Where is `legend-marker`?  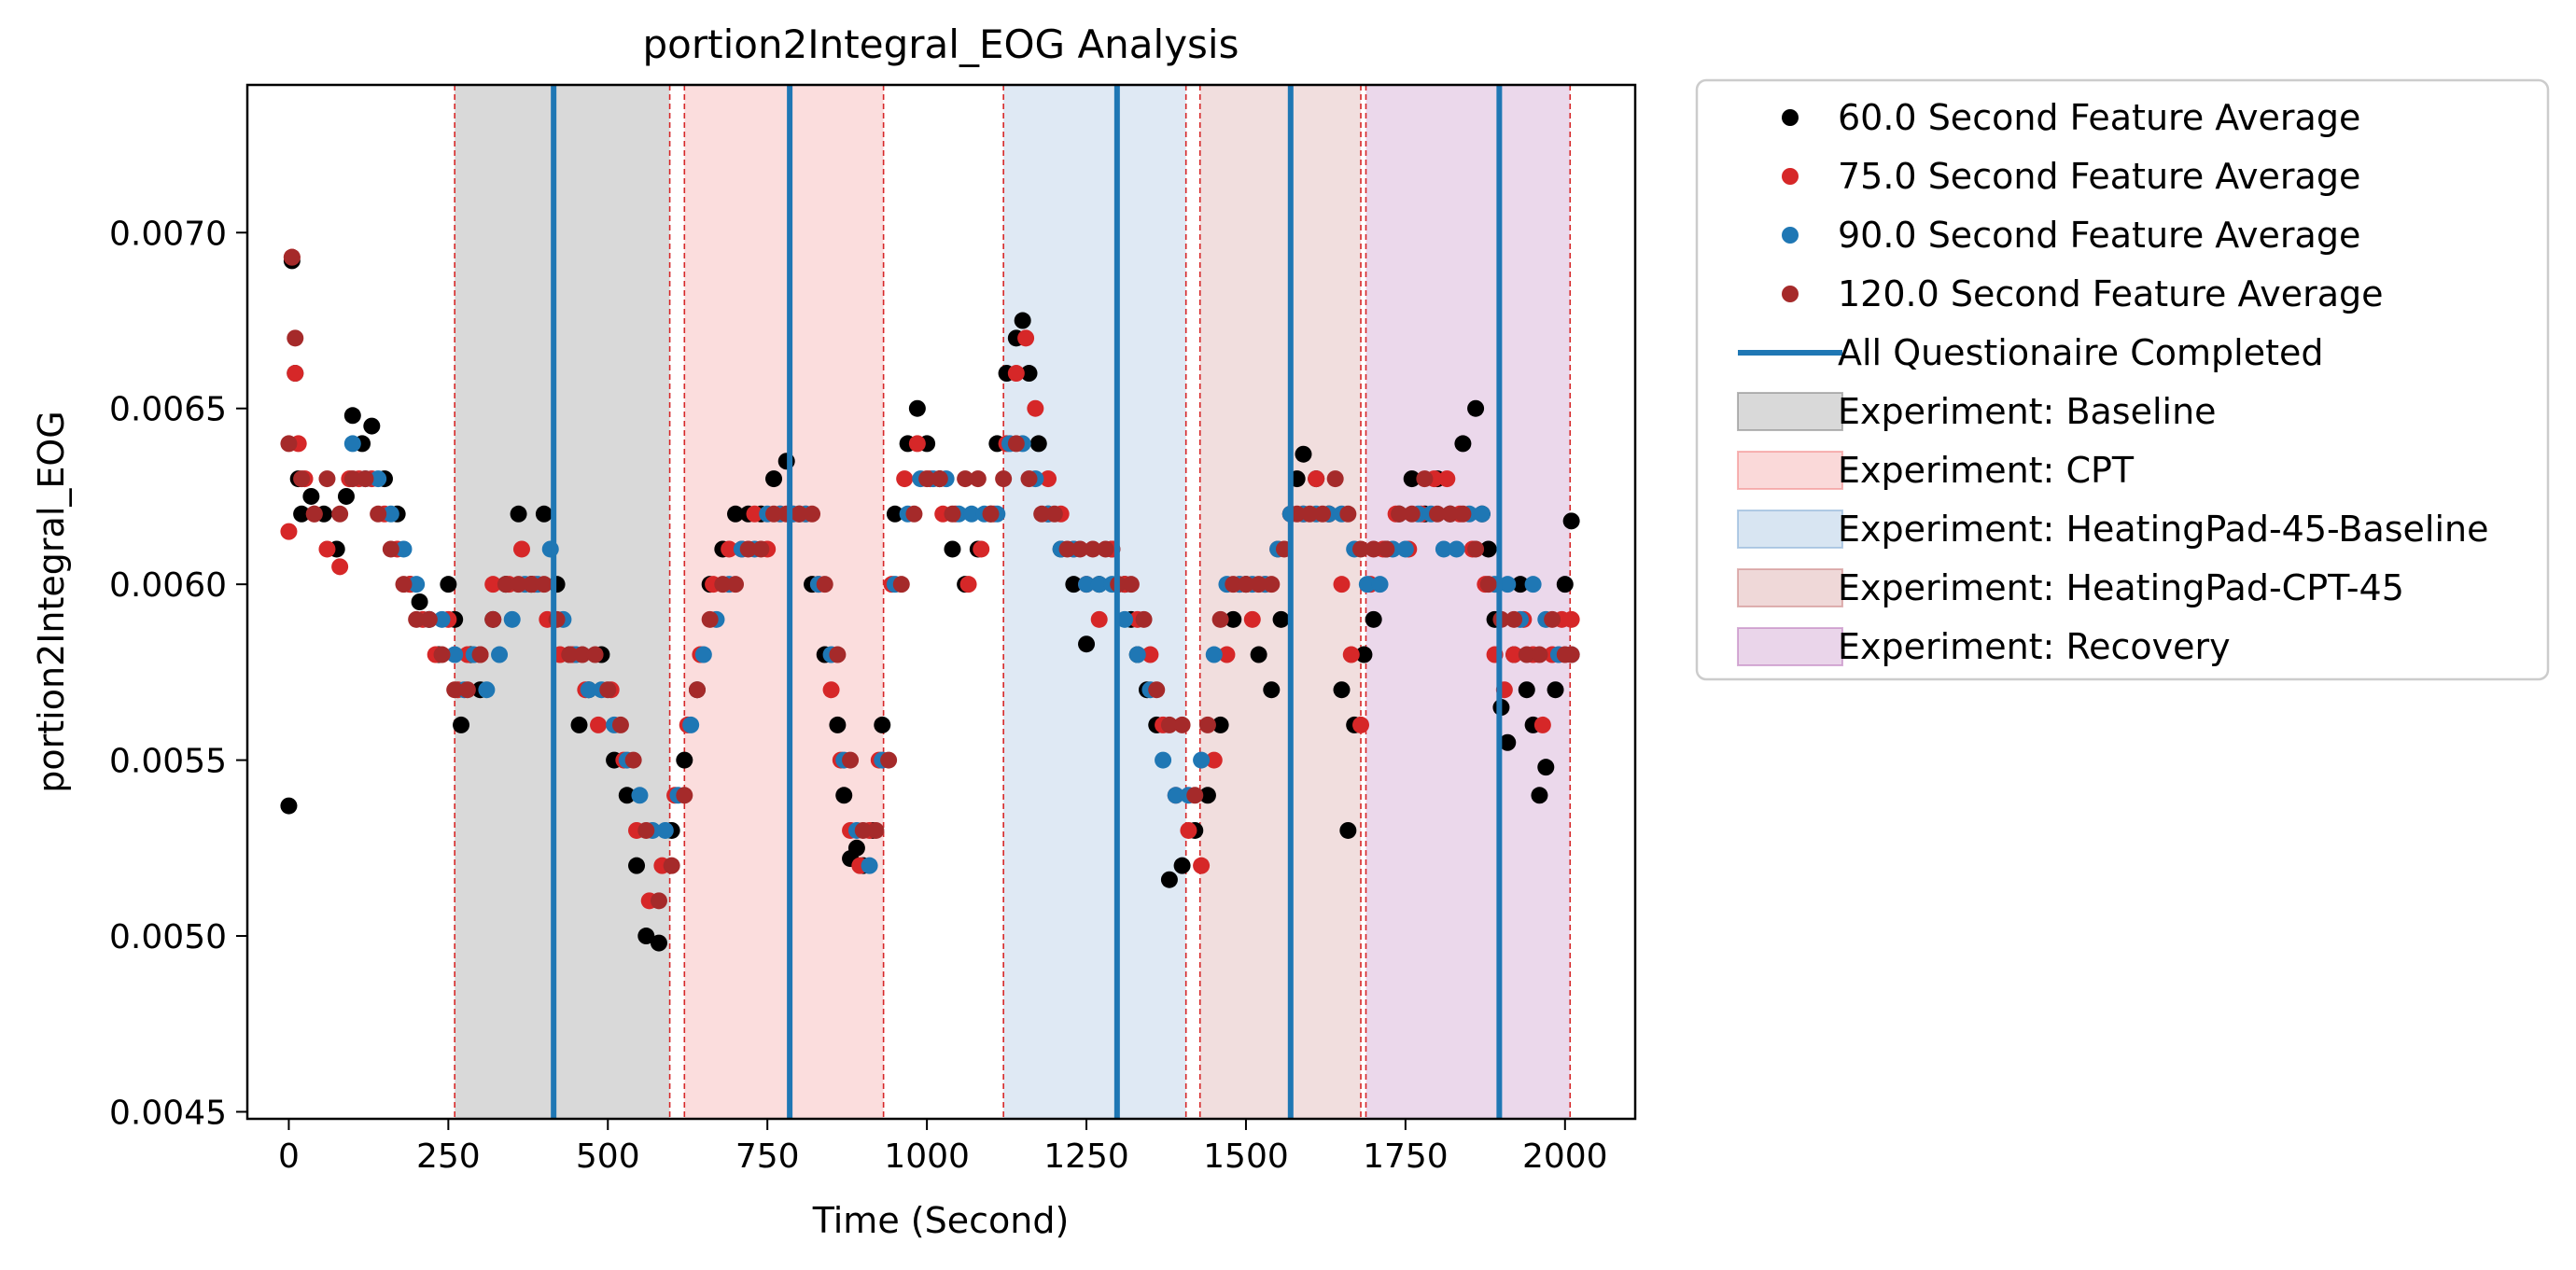 legend-marker is located at coordinates (1790, 176).